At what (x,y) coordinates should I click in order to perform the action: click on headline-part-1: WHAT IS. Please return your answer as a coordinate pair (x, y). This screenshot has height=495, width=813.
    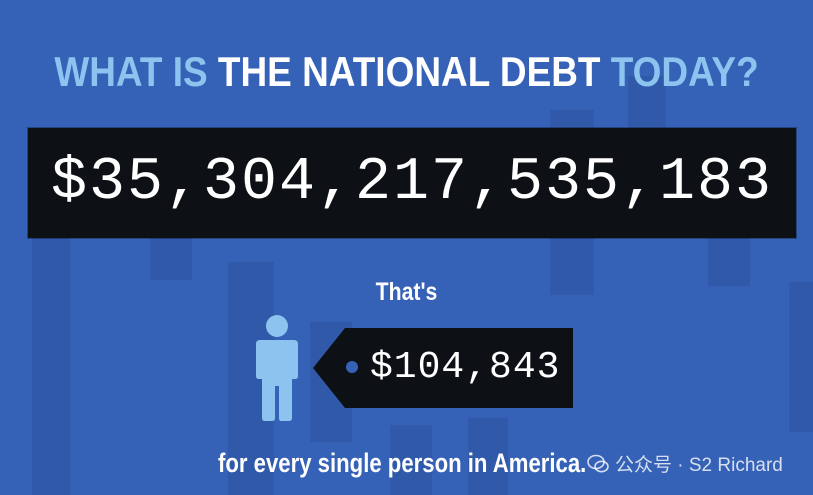
    Looking at the image, I should click on (136, 71).